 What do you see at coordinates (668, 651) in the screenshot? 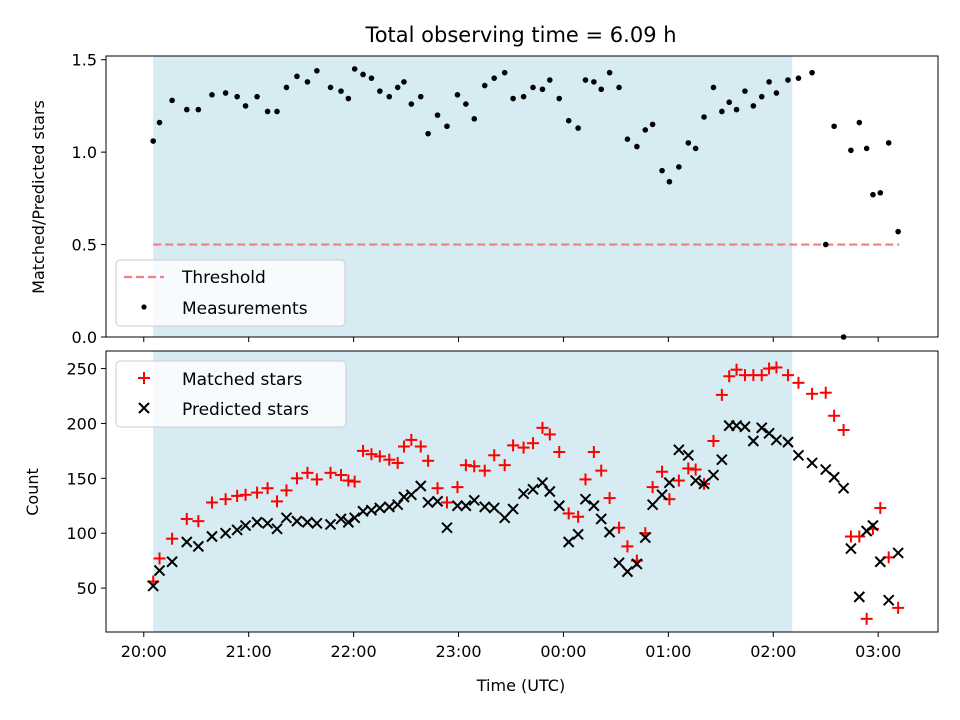
I see `x-tick-label: 01:00` at bounding box center [668, 651].